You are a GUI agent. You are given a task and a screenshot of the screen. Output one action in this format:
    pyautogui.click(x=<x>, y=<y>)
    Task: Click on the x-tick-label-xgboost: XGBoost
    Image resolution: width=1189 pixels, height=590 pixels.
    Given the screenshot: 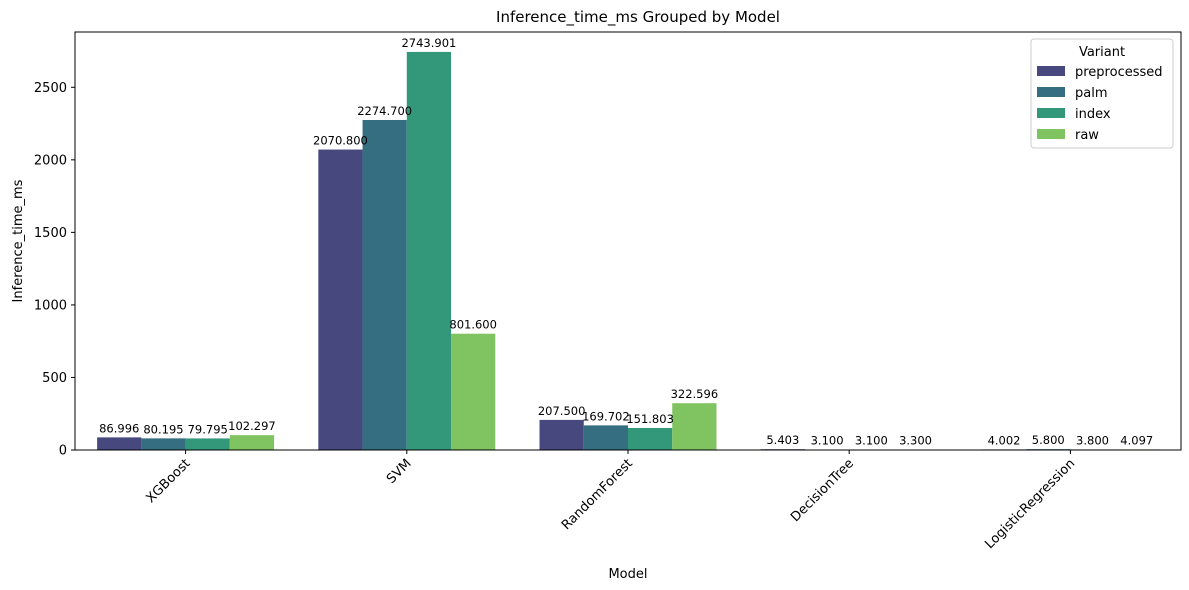 What is the action you would take?
    pyautogui.click(x=168, y=481)
    